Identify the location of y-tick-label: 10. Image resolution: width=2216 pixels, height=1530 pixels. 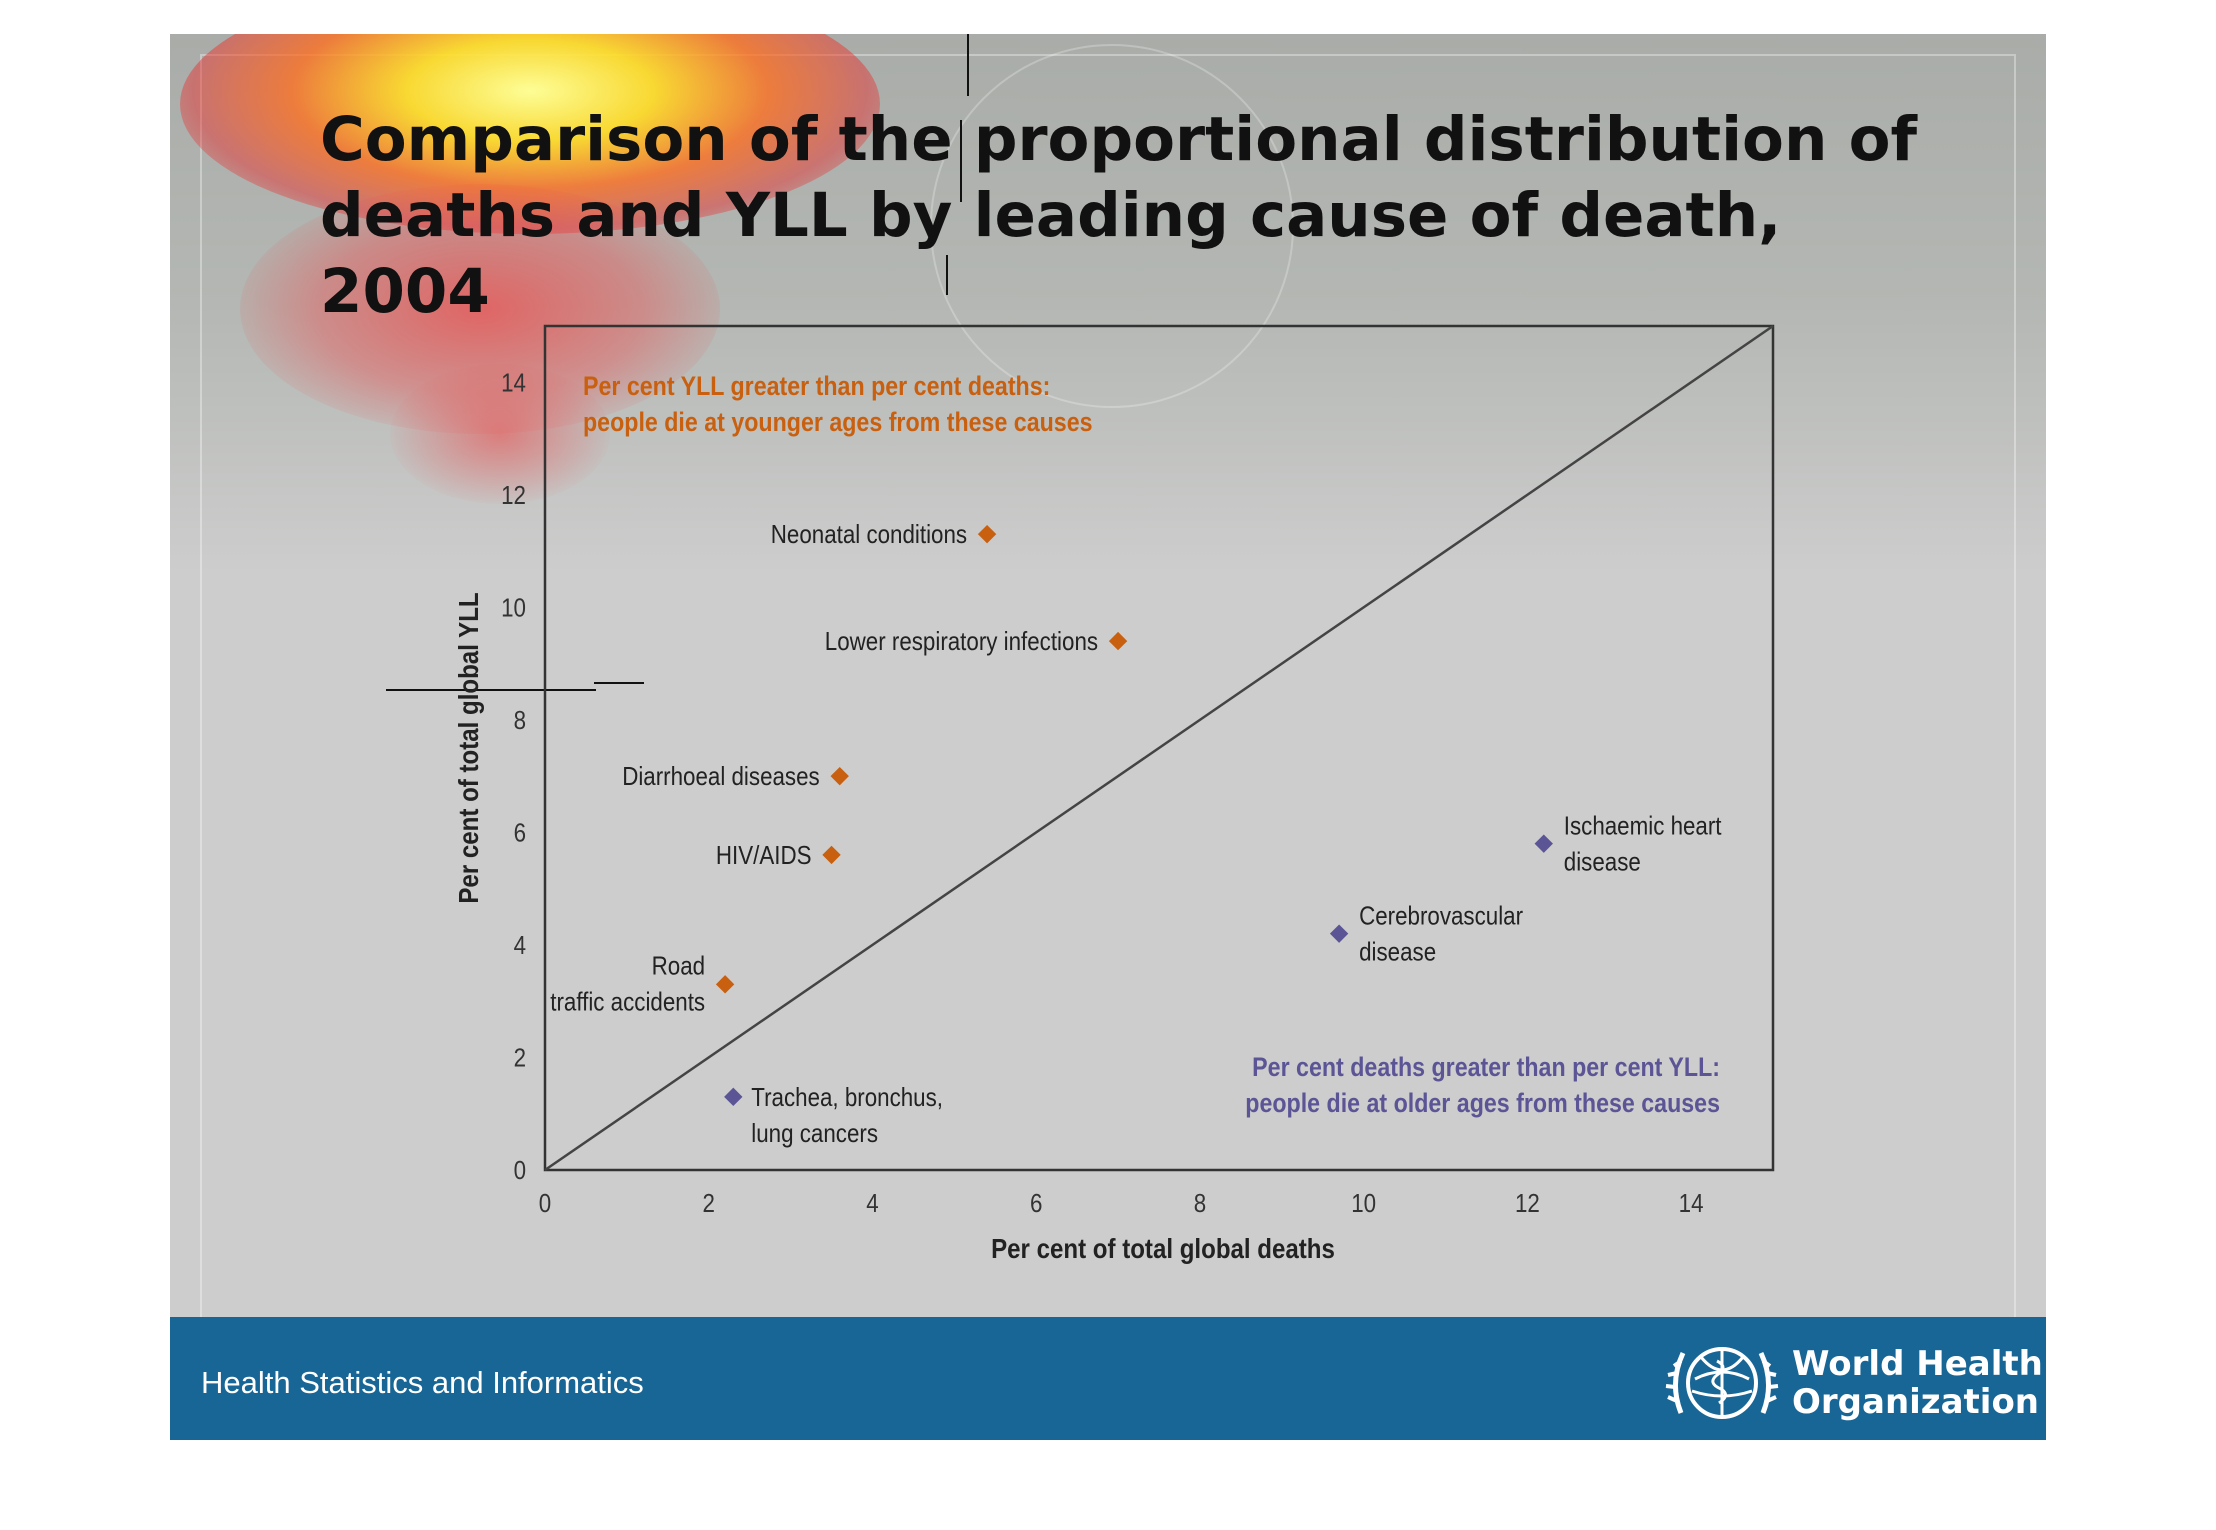
(513, 608).